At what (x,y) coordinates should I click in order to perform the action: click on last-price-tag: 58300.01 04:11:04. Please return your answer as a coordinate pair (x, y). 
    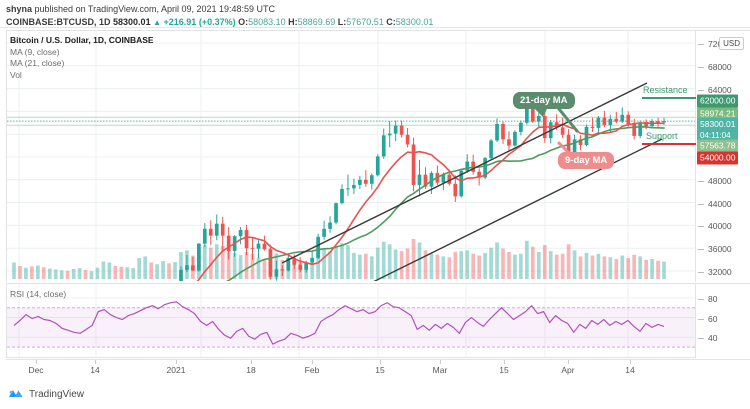
    Looking at the image, I should click on (718, 130).